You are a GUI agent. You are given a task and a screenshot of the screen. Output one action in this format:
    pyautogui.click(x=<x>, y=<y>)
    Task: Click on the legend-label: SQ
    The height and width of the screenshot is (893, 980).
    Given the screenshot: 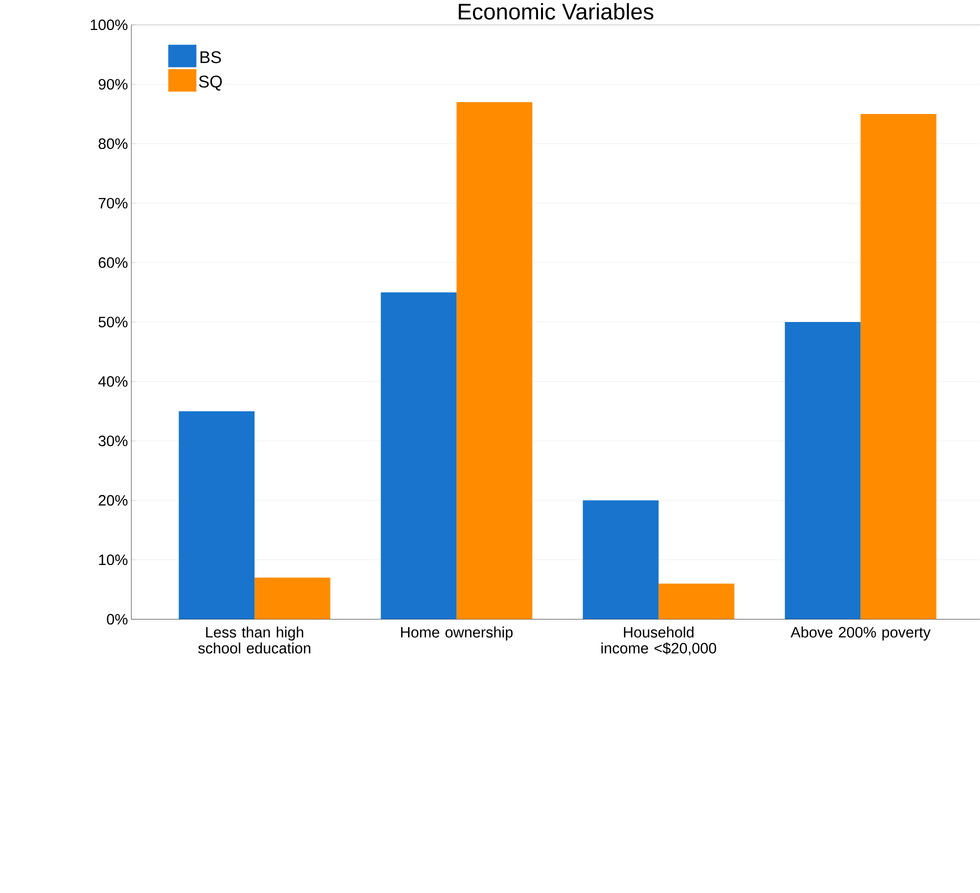 What is the action you would take?
    pyautogui.click(x=210, y=83)
    